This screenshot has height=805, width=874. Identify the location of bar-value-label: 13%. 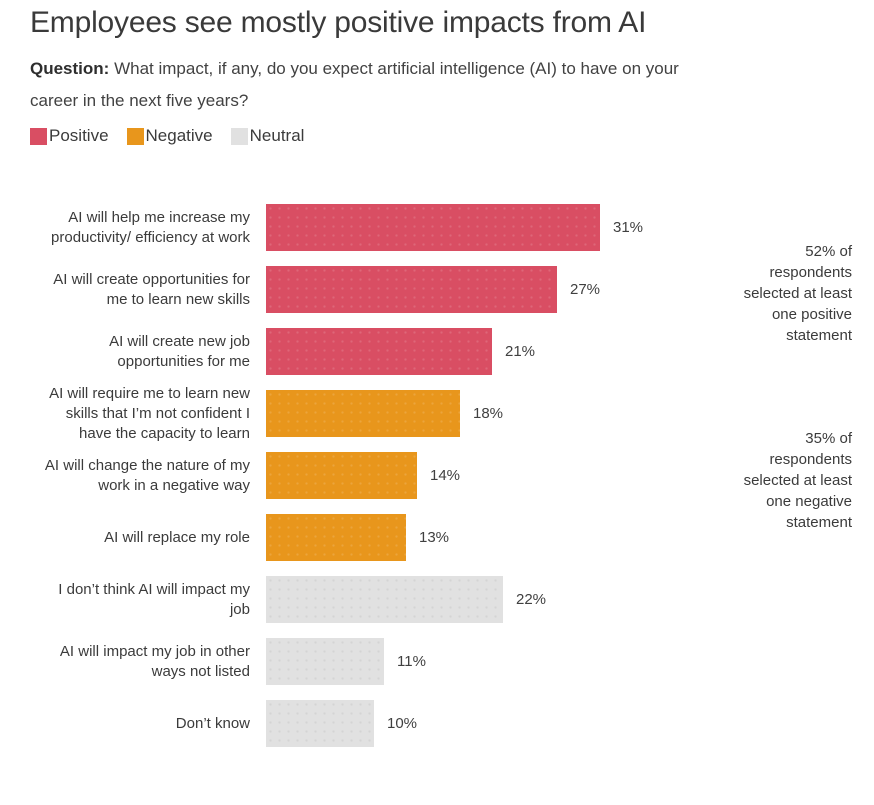
(434, 537).